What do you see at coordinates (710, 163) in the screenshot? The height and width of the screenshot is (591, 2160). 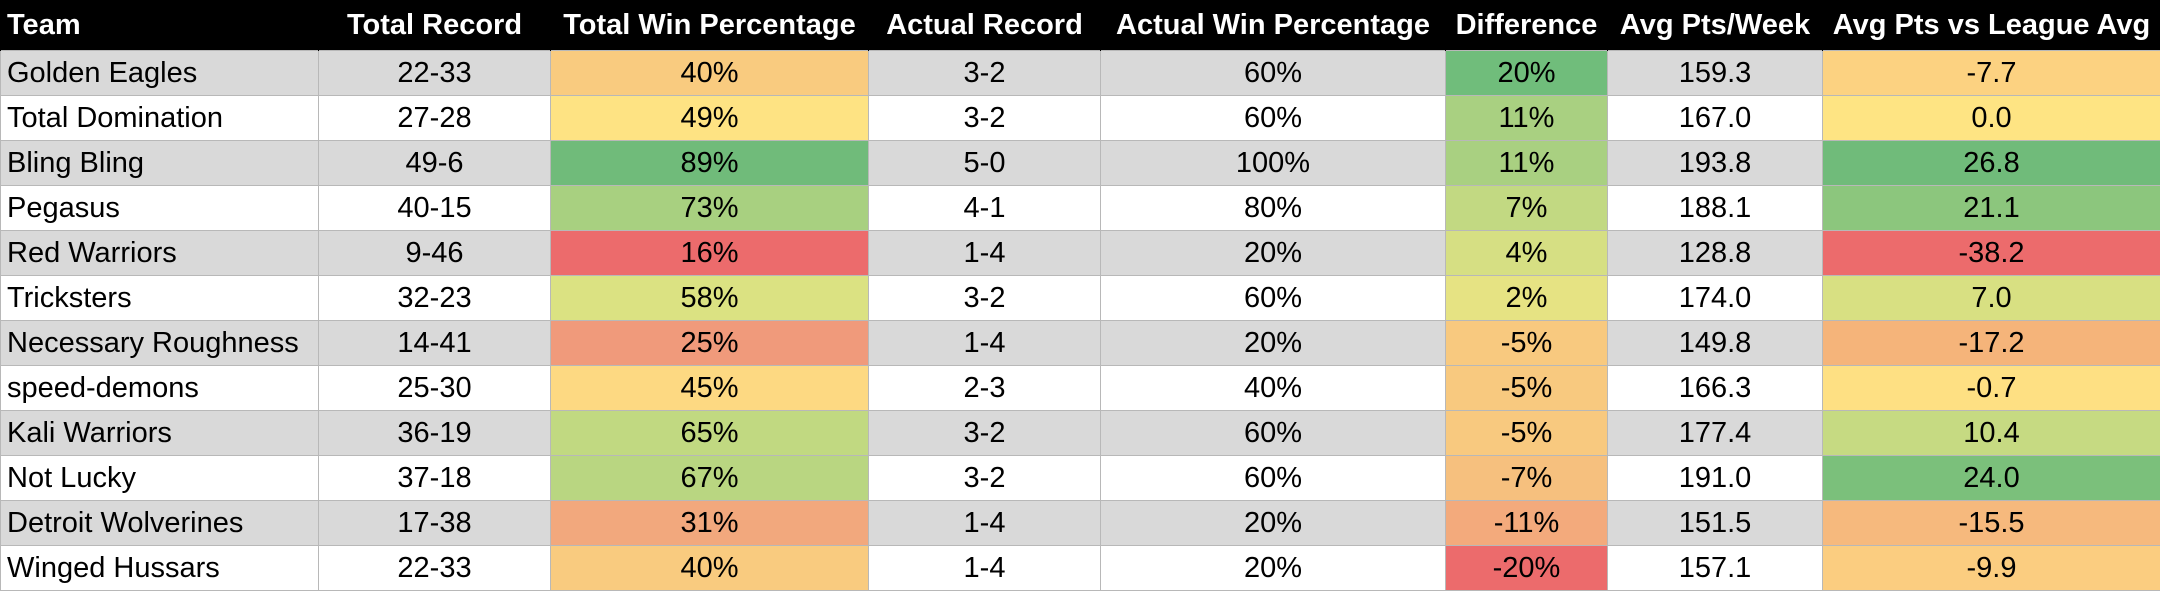 I see `total-win-pct-cell: 89%` at bounding box center [710, 163].